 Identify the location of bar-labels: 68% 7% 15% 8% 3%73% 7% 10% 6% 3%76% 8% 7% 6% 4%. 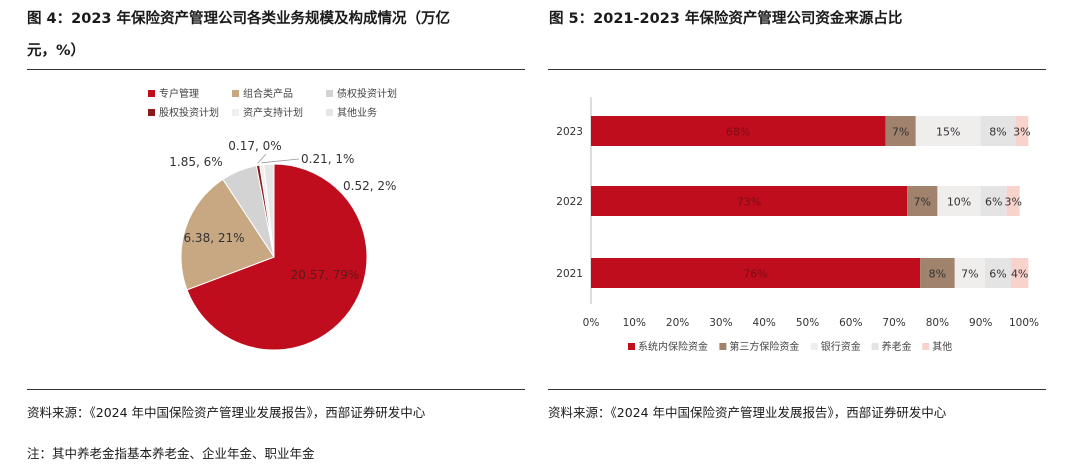
(878, 203).